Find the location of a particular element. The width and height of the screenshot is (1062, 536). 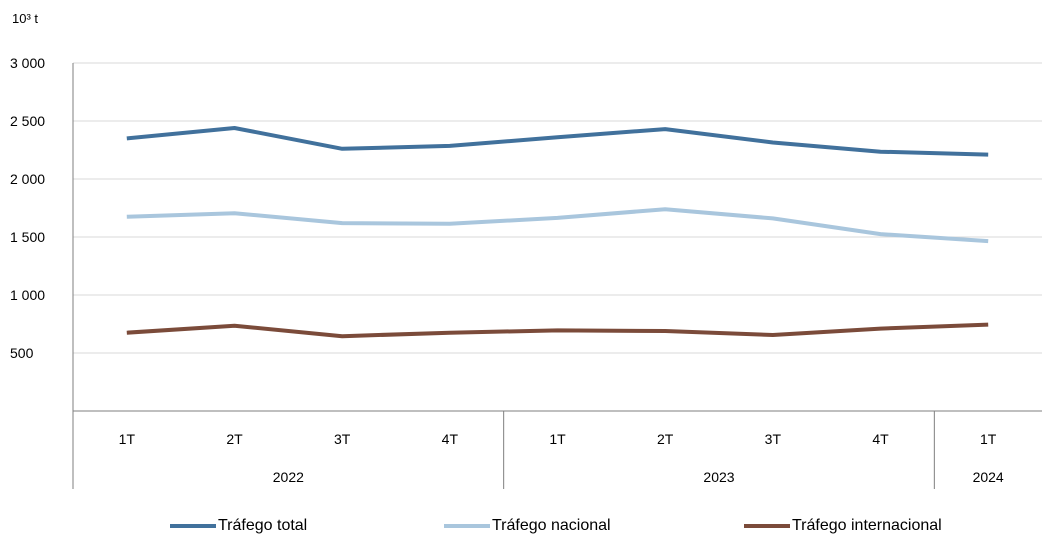

legend-label: Tráfego internacional is located at coordinates (867, 525).